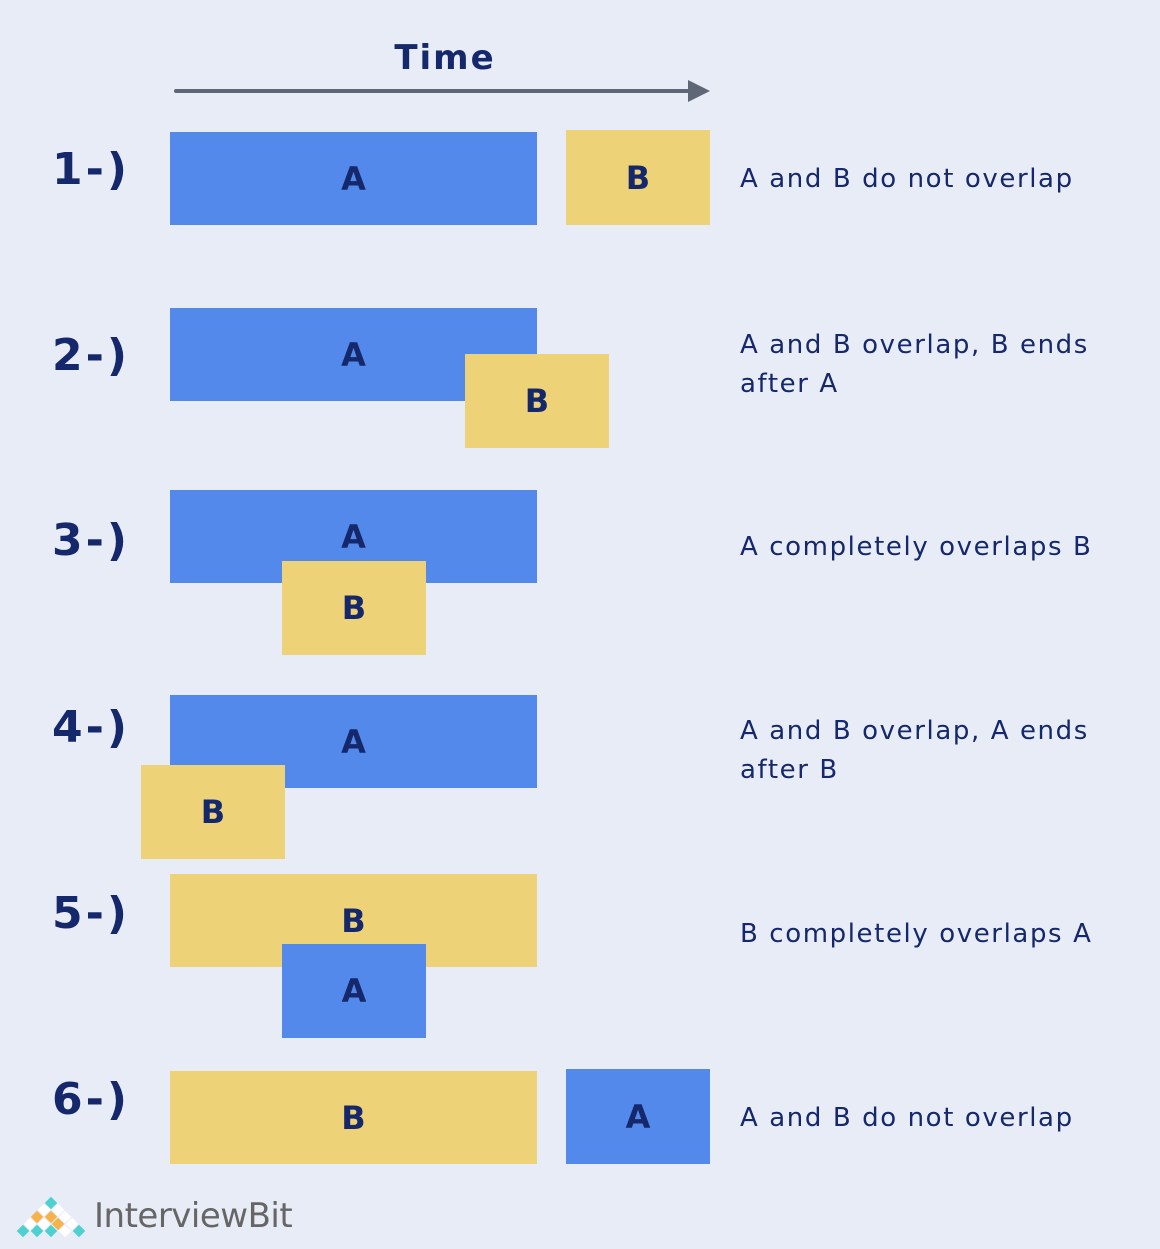 The width and height of the screenshot is (1160, 1249). I want to click on time-arrow-icon, so click(442, 91).